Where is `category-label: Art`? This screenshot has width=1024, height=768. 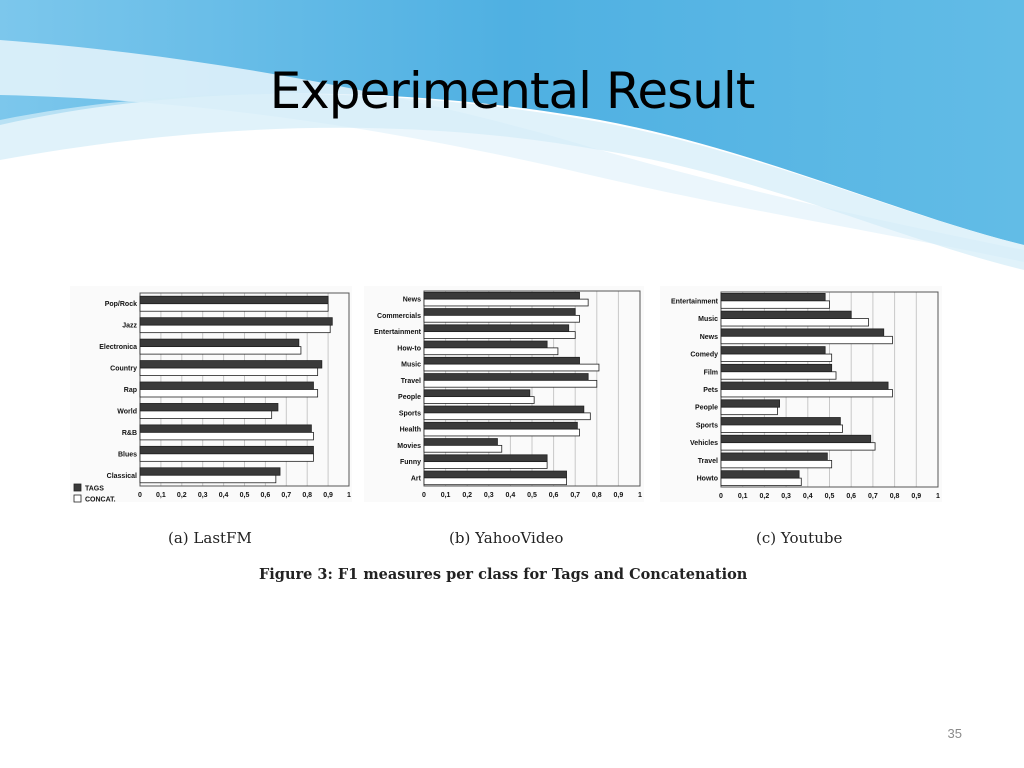
category-label: Art is located at coordinates (416, 478).